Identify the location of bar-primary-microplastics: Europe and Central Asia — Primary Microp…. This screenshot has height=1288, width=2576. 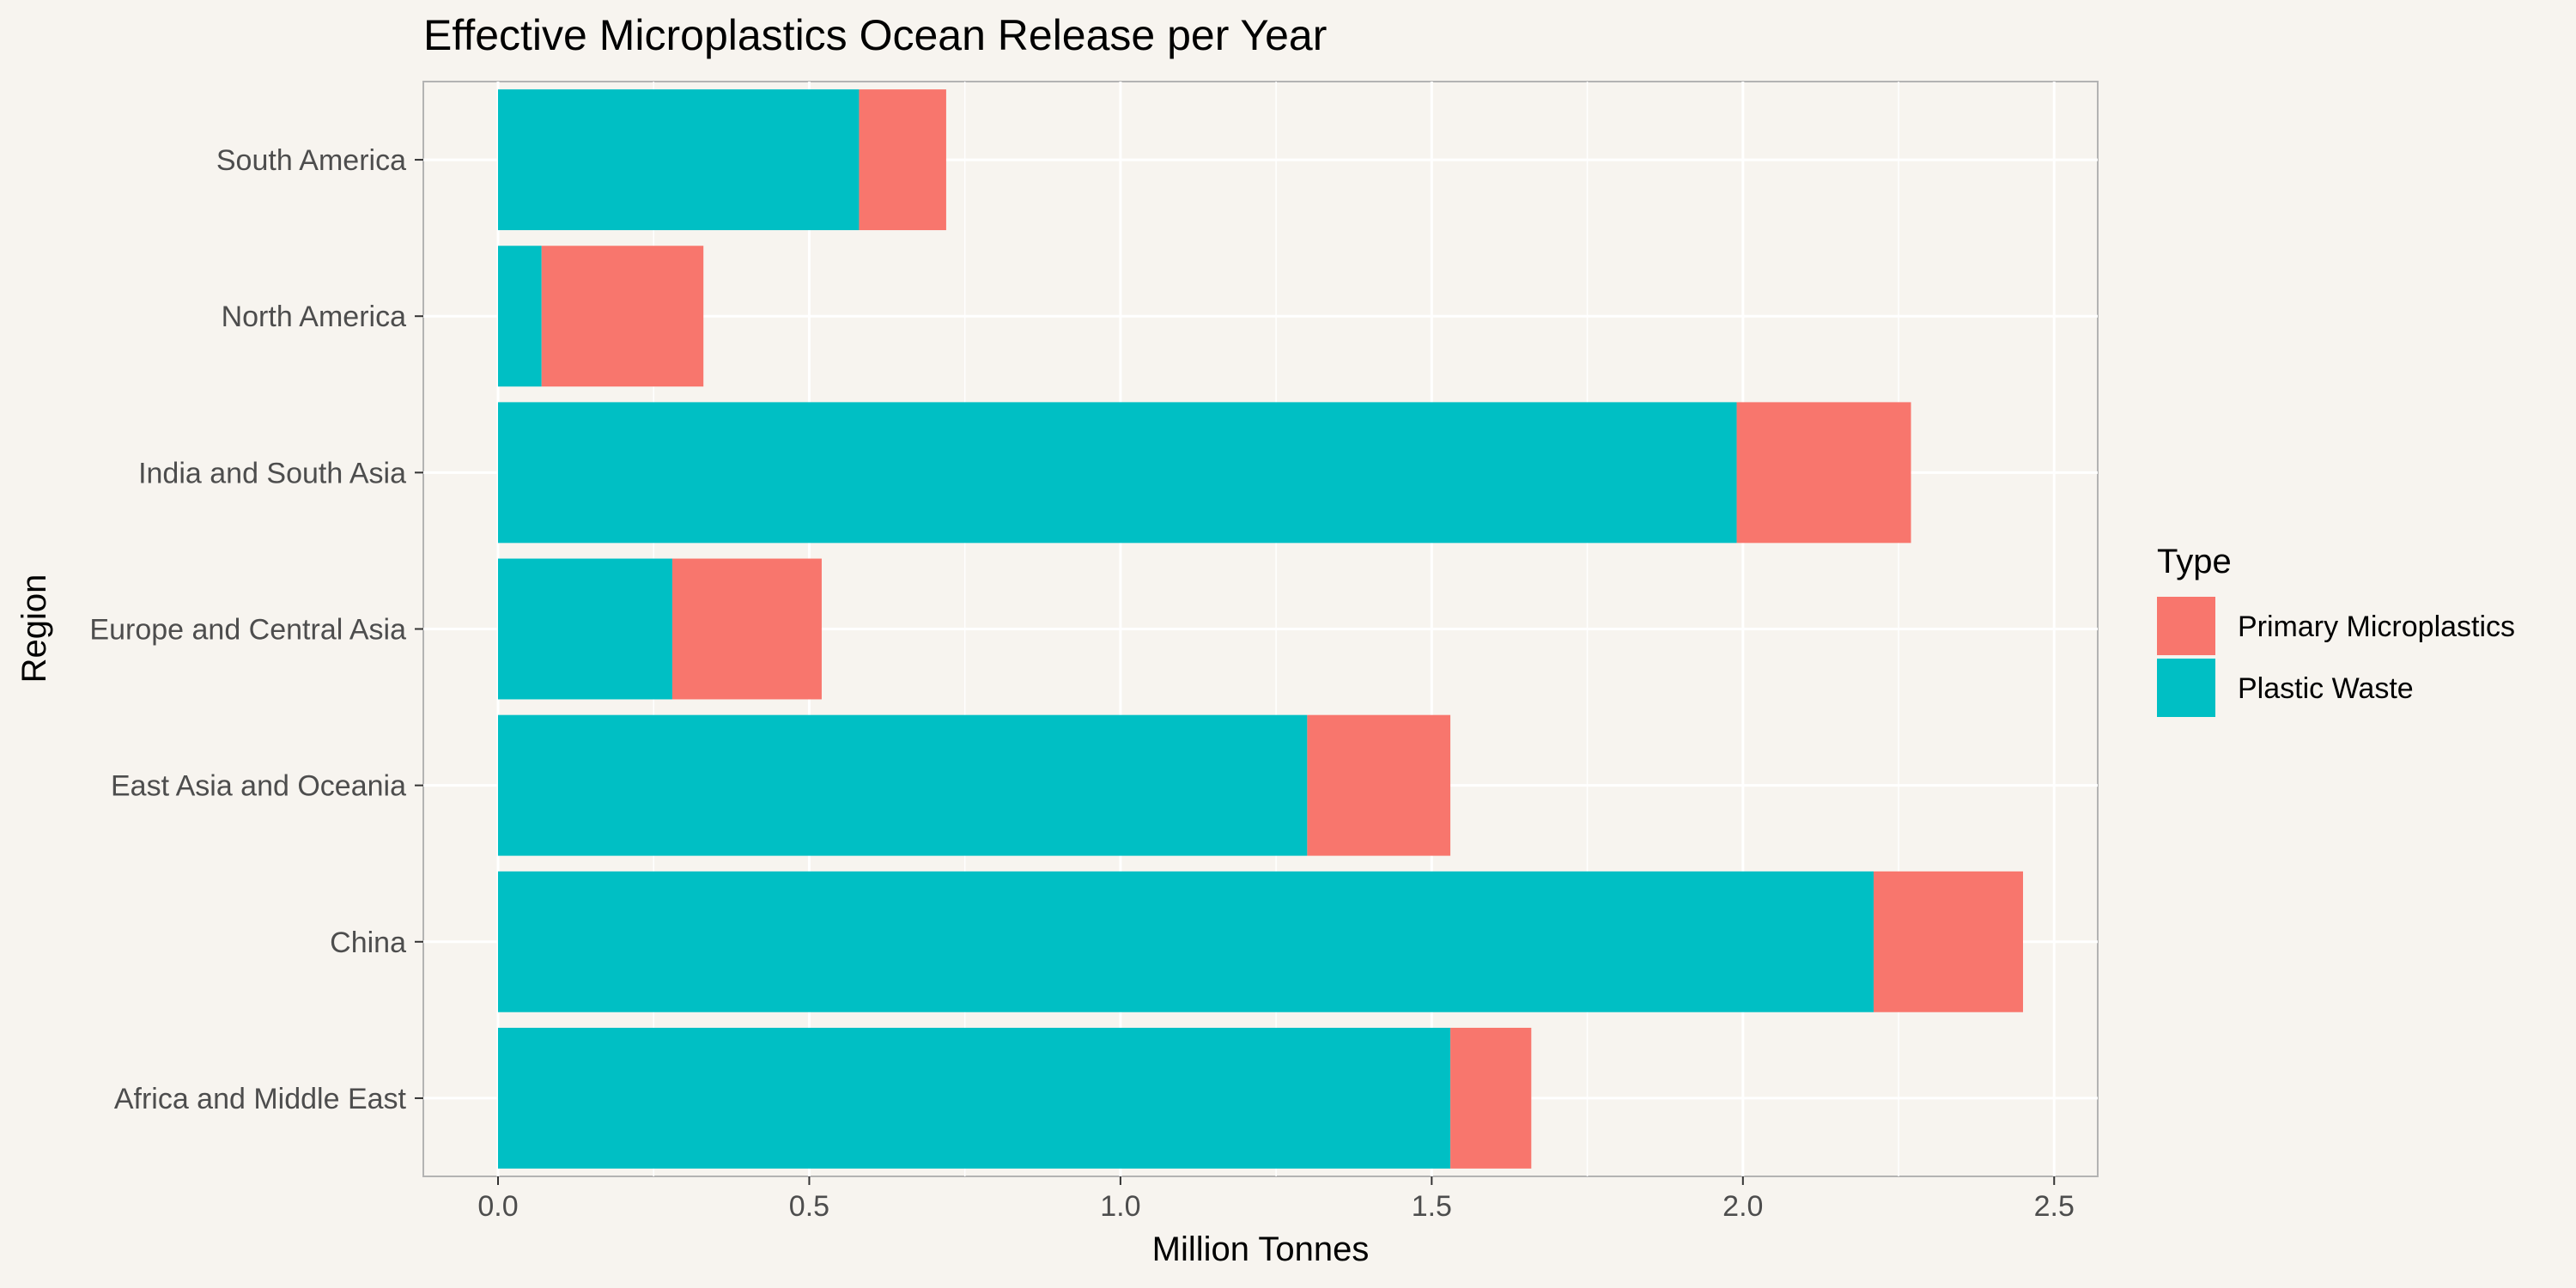
(746, 629).